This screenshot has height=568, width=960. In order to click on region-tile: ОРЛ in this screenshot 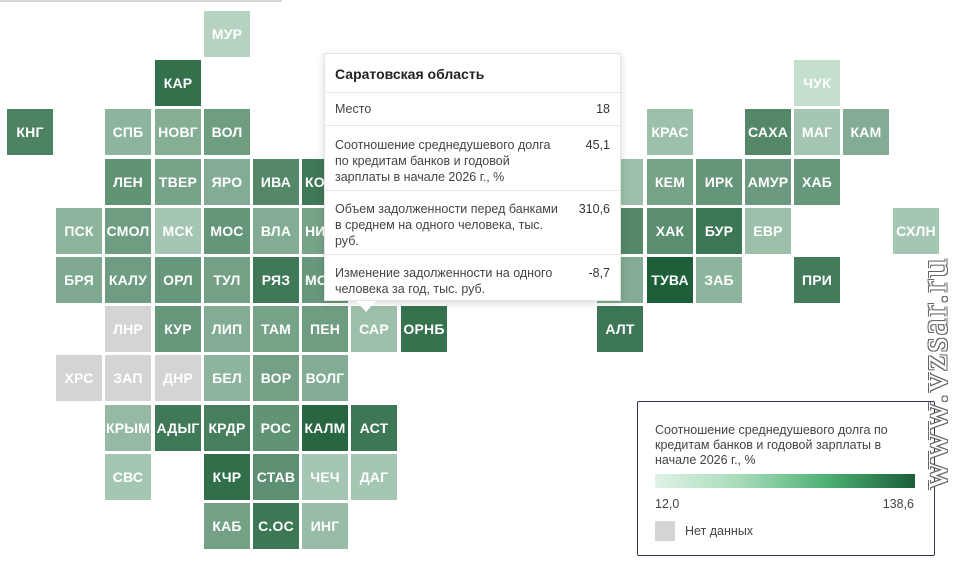, I will do `click(178, 280)`.